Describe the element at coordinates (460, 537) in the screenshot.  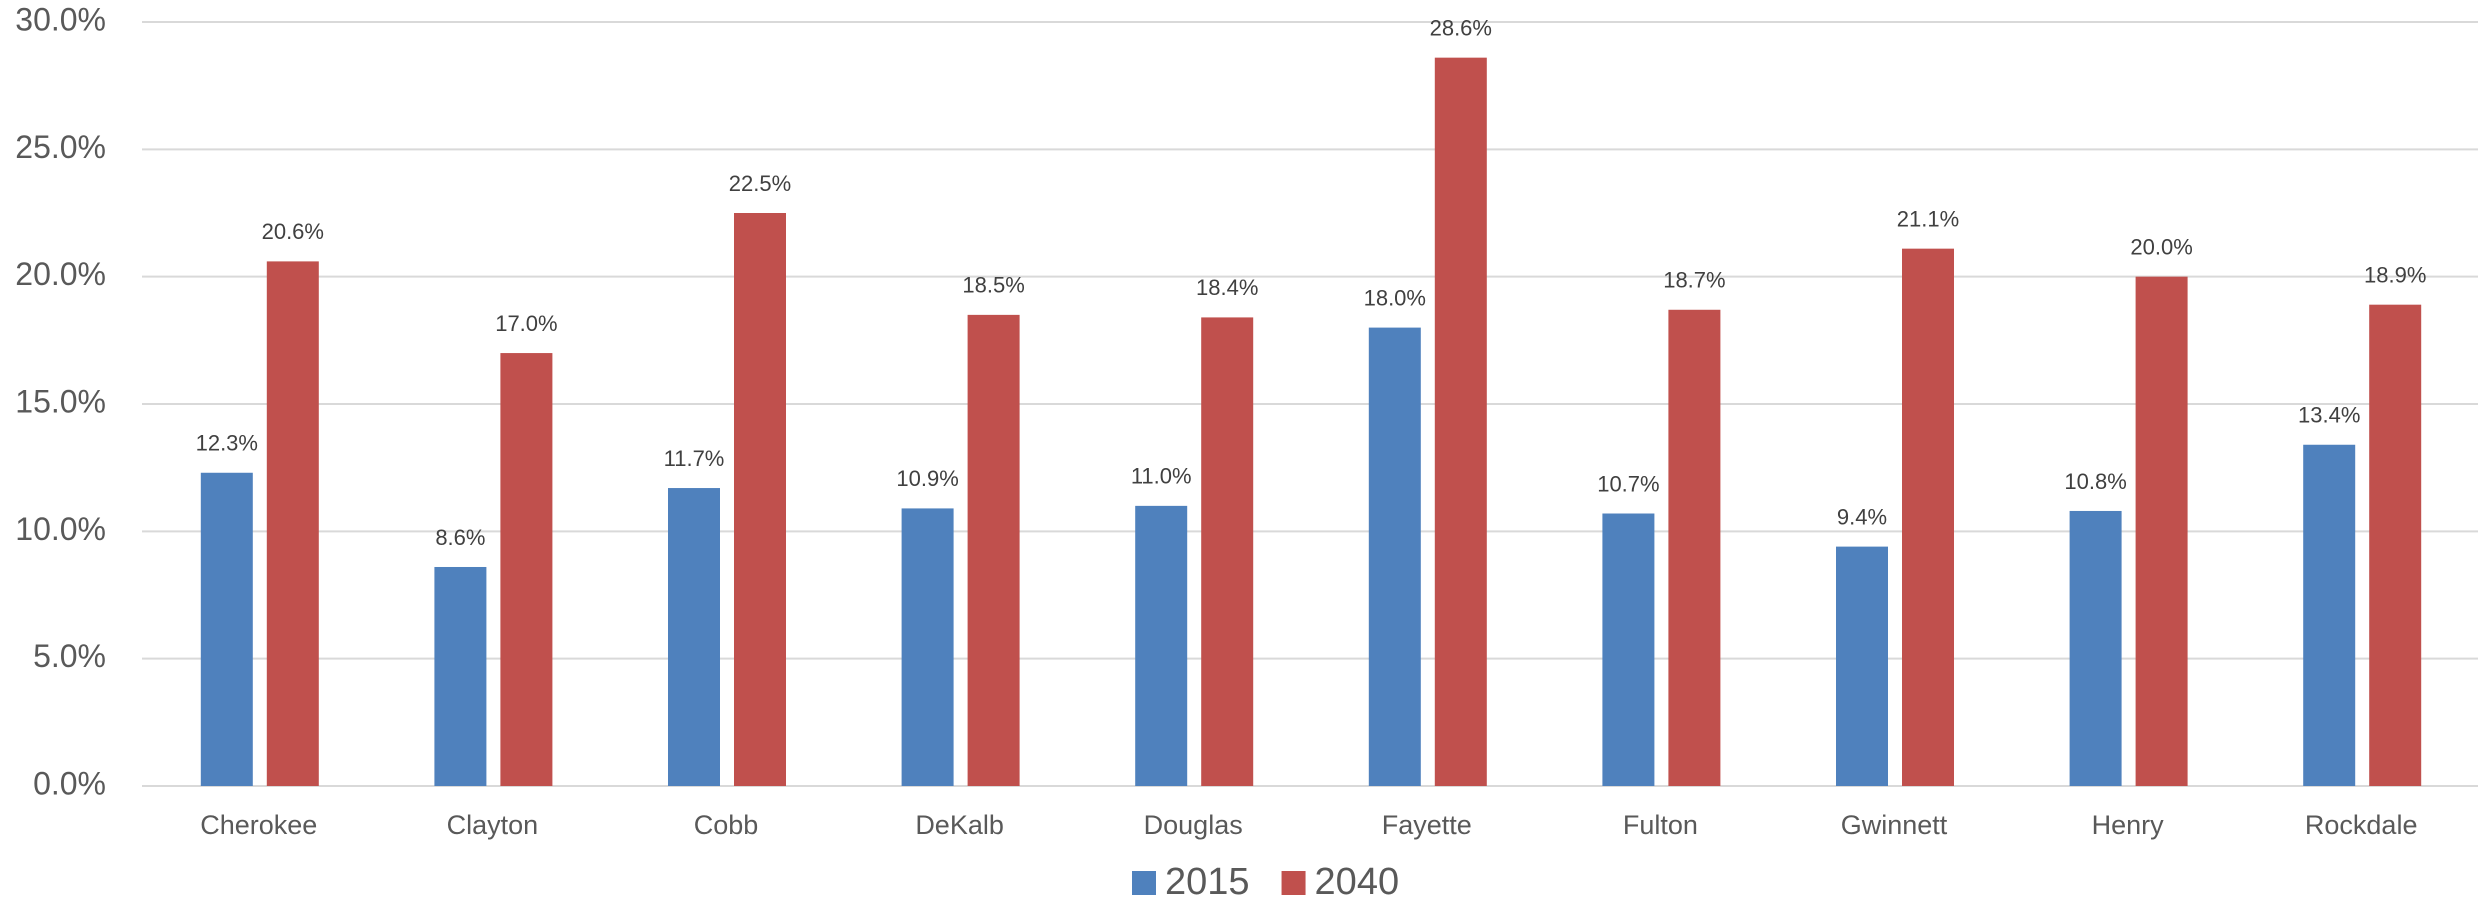
I see `value-label: 8.6%` at that location.